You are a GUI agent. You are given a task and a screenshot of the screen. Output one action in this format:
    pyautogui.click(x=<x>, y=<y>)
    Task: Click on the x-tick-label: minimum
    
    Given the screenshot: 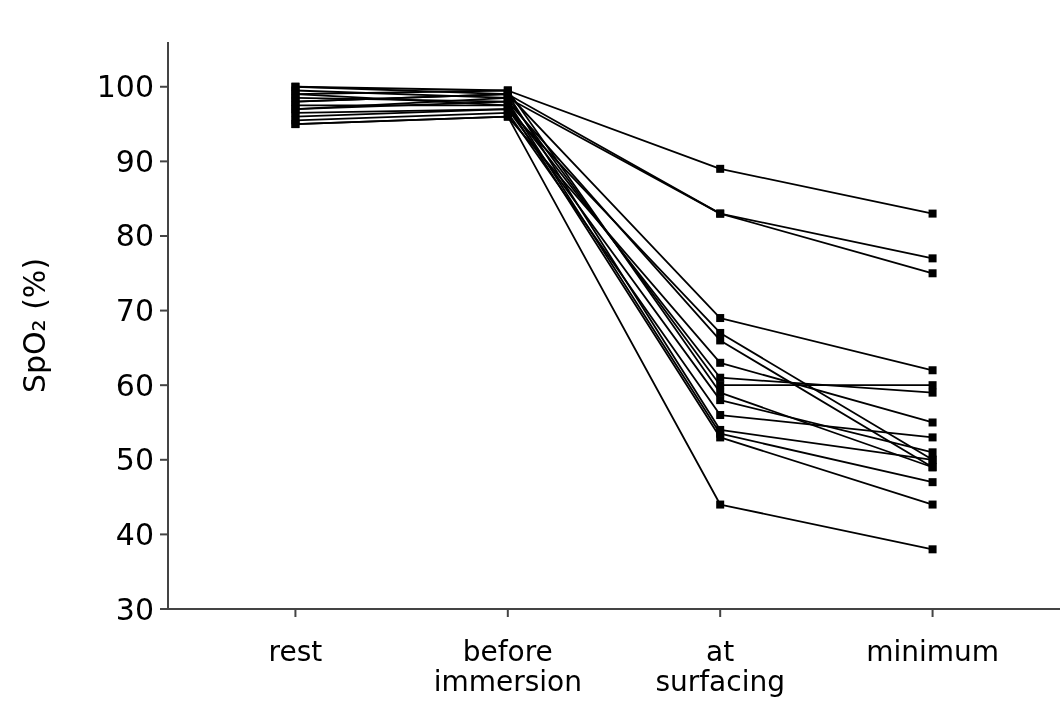 What is the action you would take?
    pyautogui.click(x=933, y=651)
    